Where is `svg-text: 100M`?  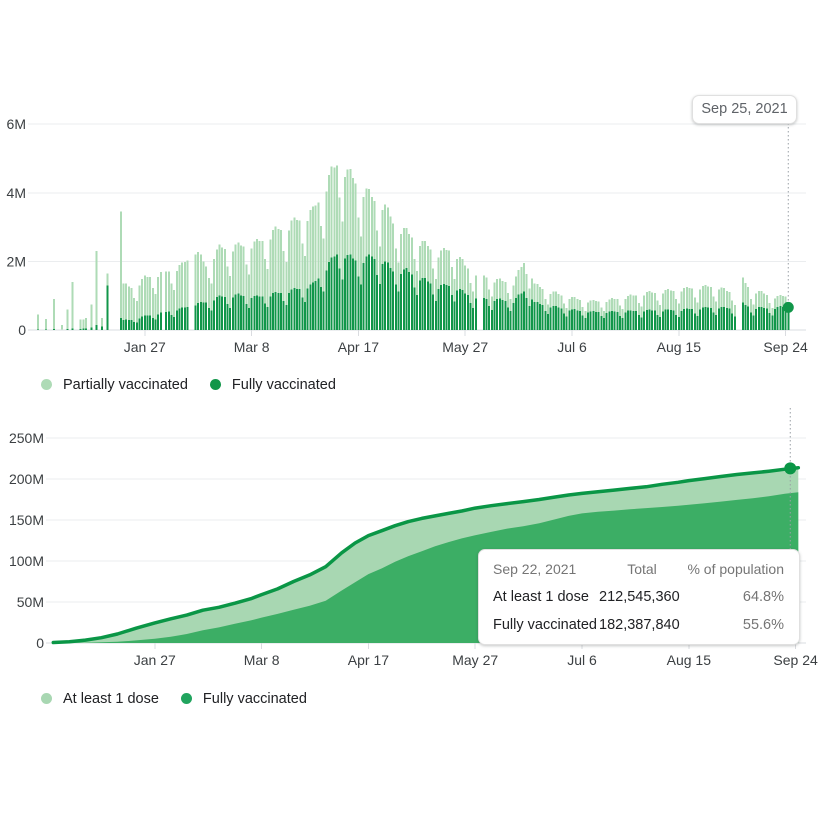 svg-text: 100M is located at coordinates (26, 561).